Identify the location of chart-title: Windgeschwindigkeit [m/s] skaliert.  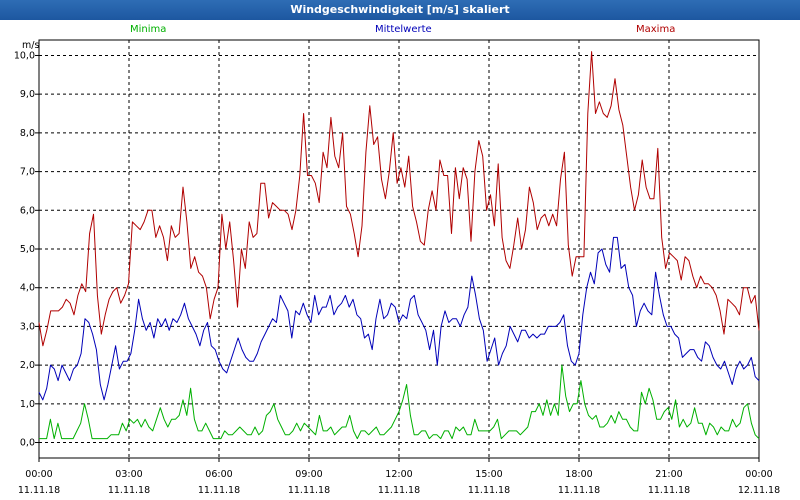
(400, 10).